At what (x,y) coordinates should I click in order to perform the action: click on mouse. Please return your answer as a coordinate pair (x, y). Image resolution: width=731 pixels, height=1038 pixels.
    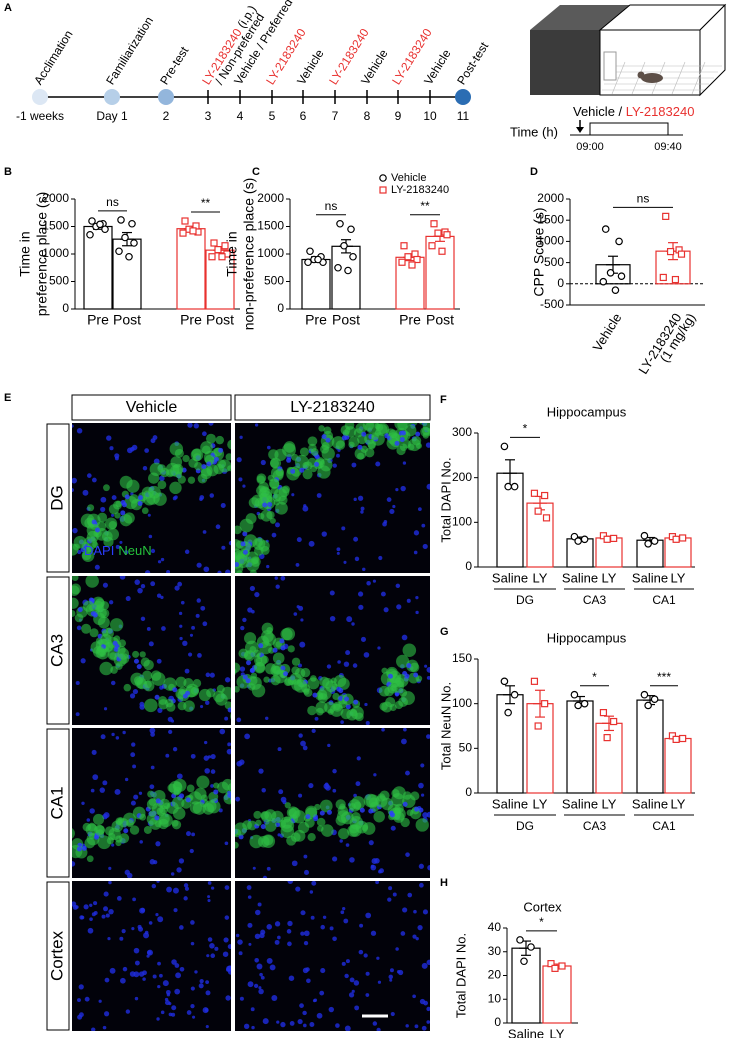
    Looking at the image, I should click on (652, 78).